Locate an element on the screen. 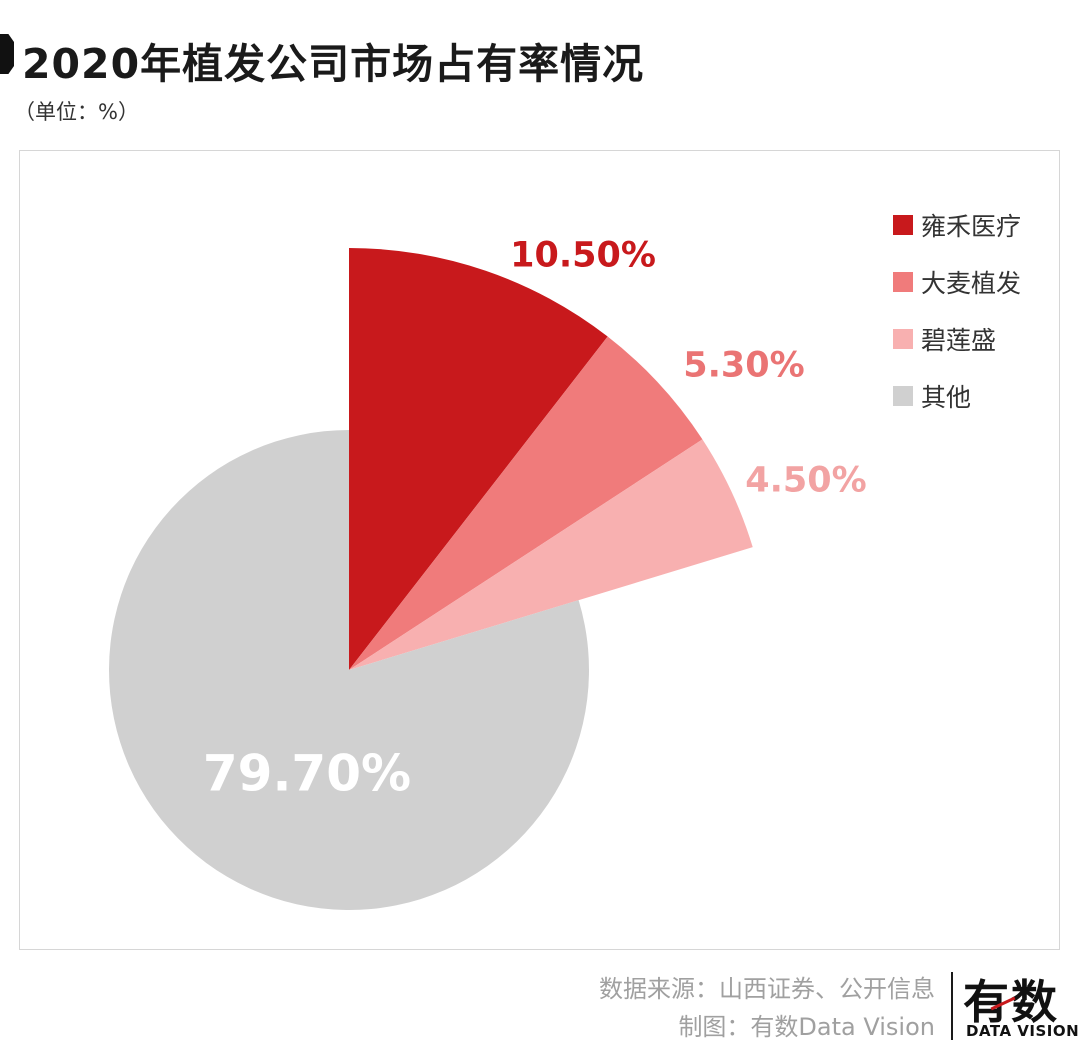 The height and width of the screenshot is (1063, 1080). pie-slice-yonghe is located at coordinates (478, 459).